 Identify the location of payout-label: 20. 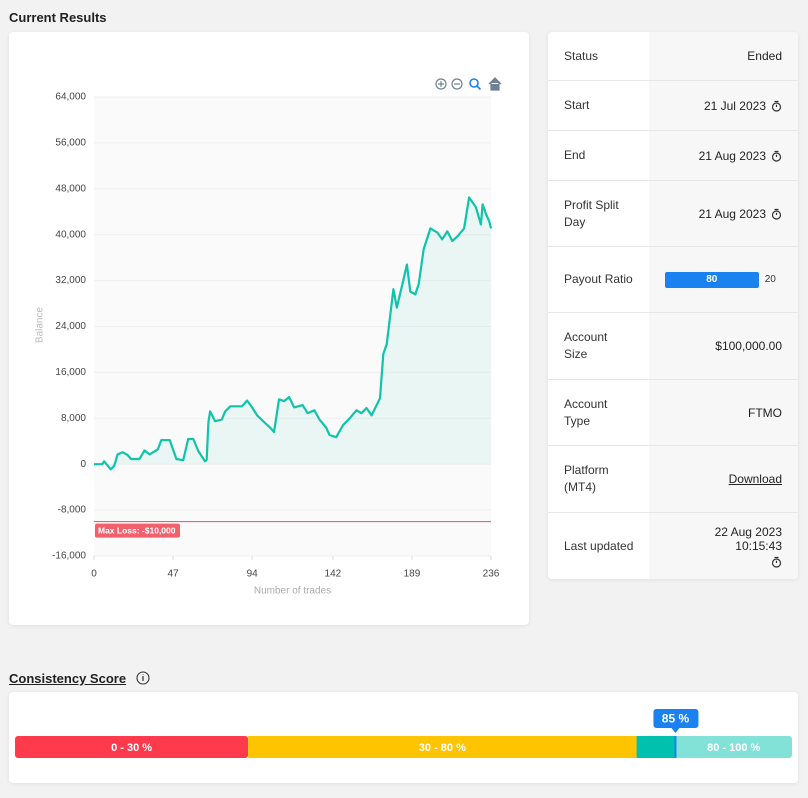
(770, 279).